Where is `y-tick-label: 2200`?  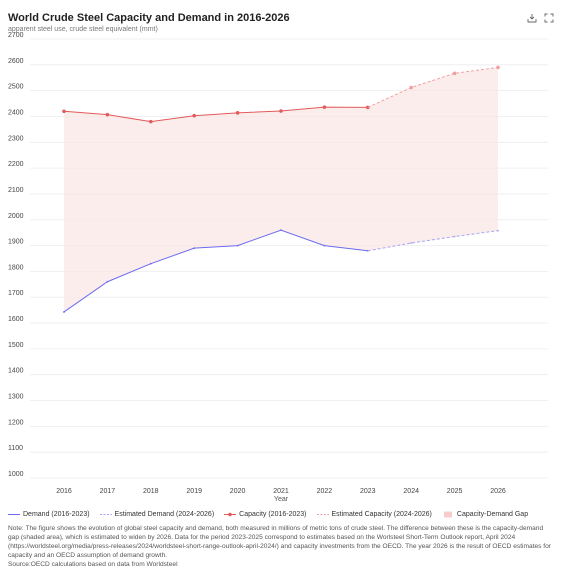 y-tick-label: 2200 is located at coordinates (16, 164).